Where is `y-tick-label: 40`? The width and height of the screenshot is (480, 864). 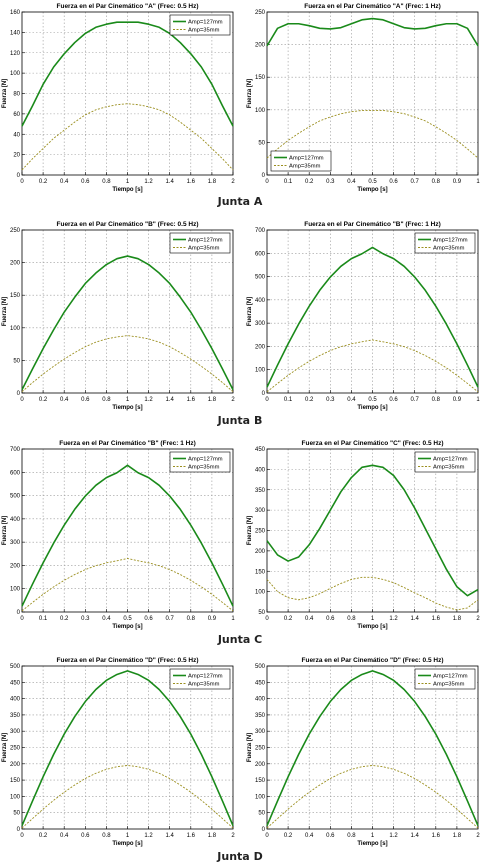 y-tick-label: 40 is located at coordinates (16, 135).